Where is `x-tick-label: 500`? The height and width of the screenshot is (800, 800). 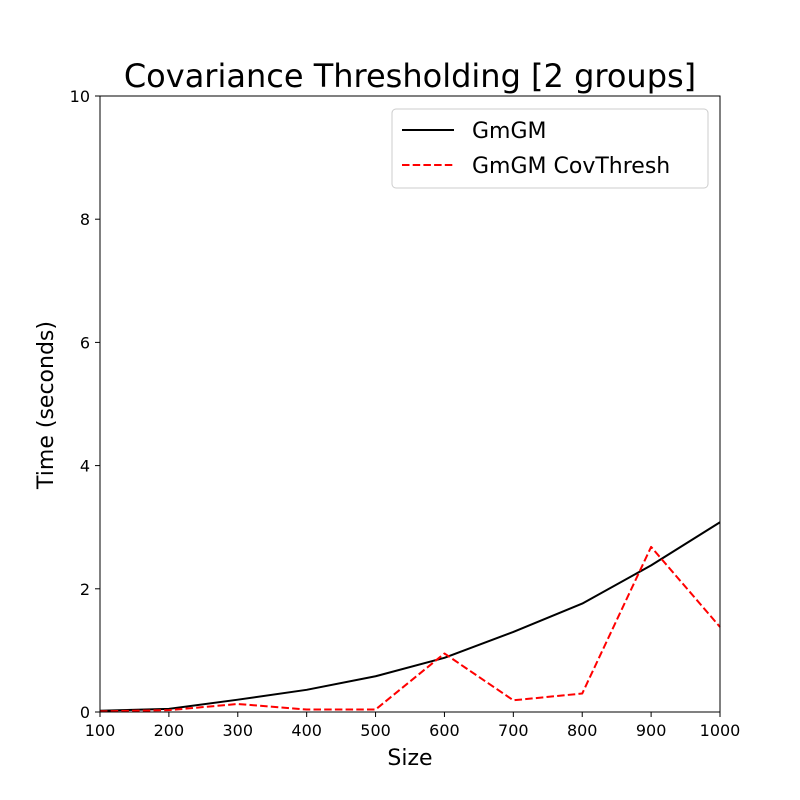 x-tick-label: 500 is located at coordinates (375, 730).